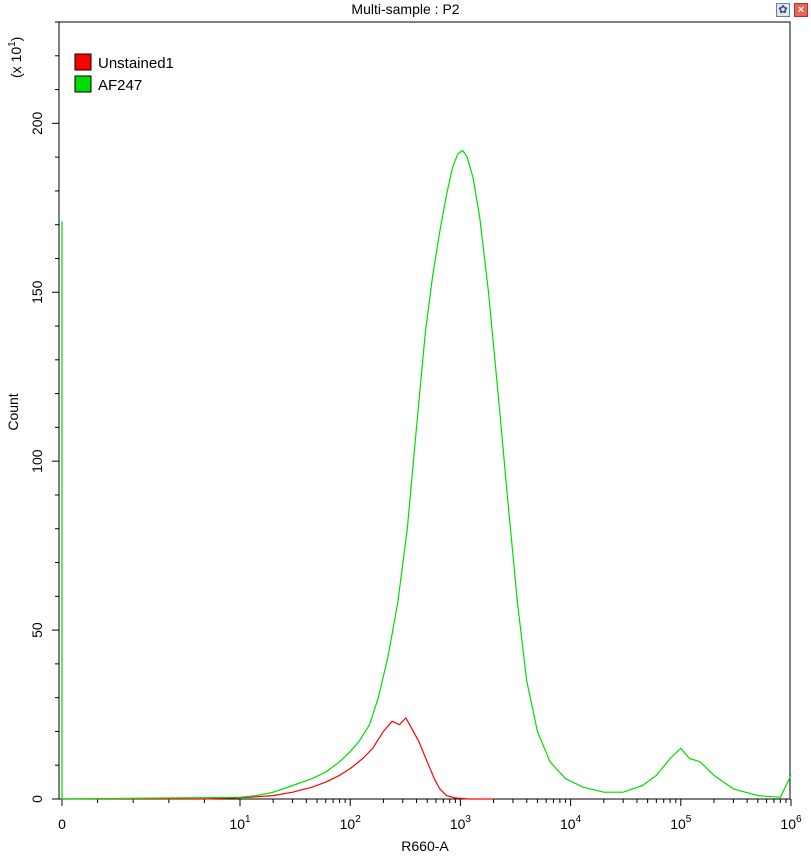 This screenshot has height=856, width=811. I want to click on legend-label: AF247, so click(120, 85).